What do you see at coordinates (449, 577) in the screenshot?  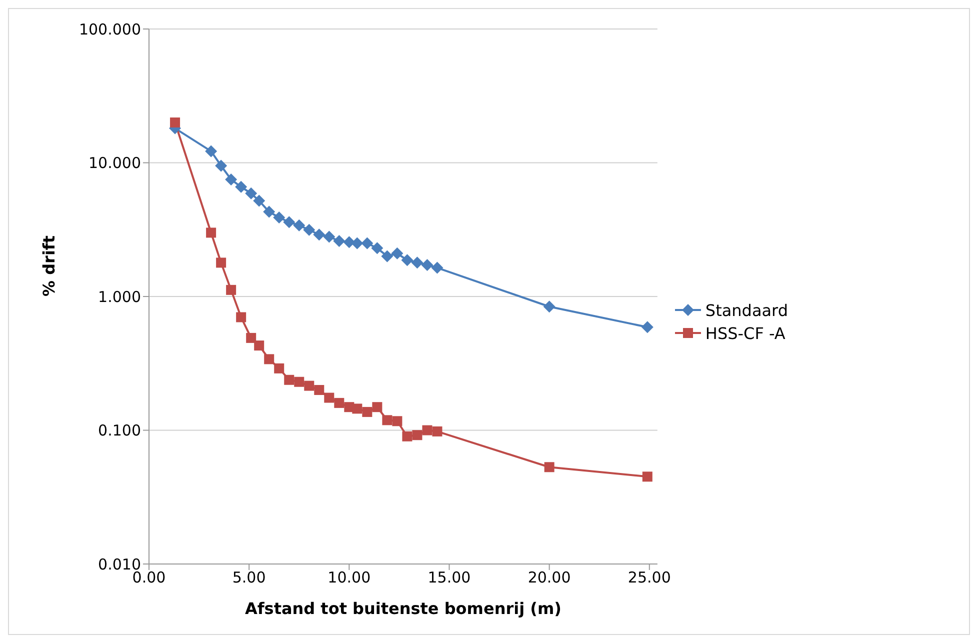 I see `x-tick-label: 15.00` at bounding box center [449, 577].